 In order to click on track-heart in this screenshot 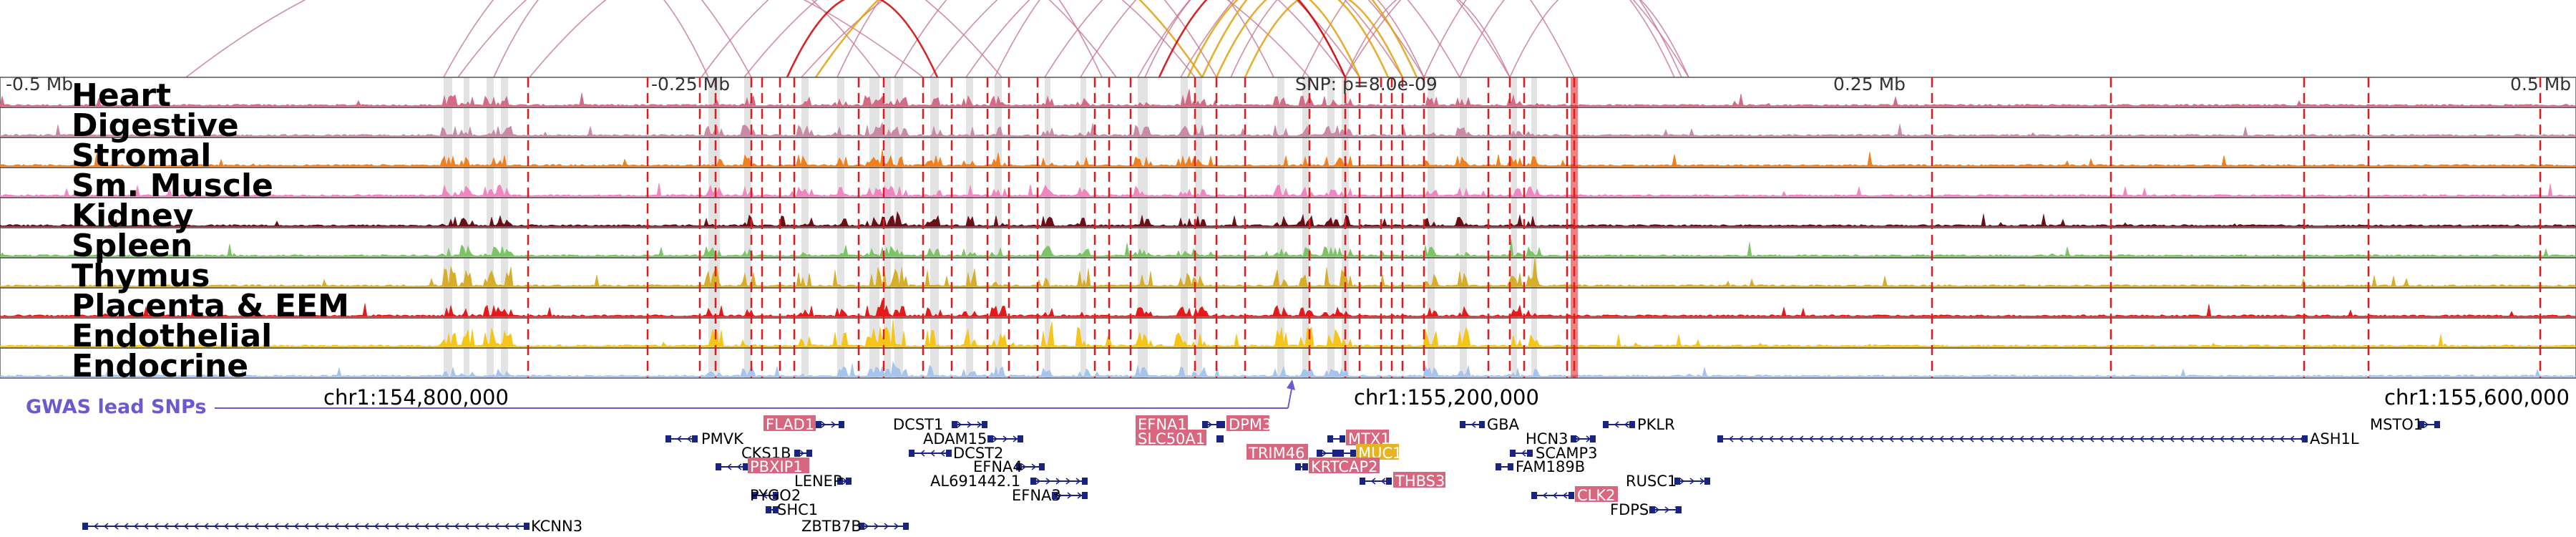, I will do `click(1288, 92)`.